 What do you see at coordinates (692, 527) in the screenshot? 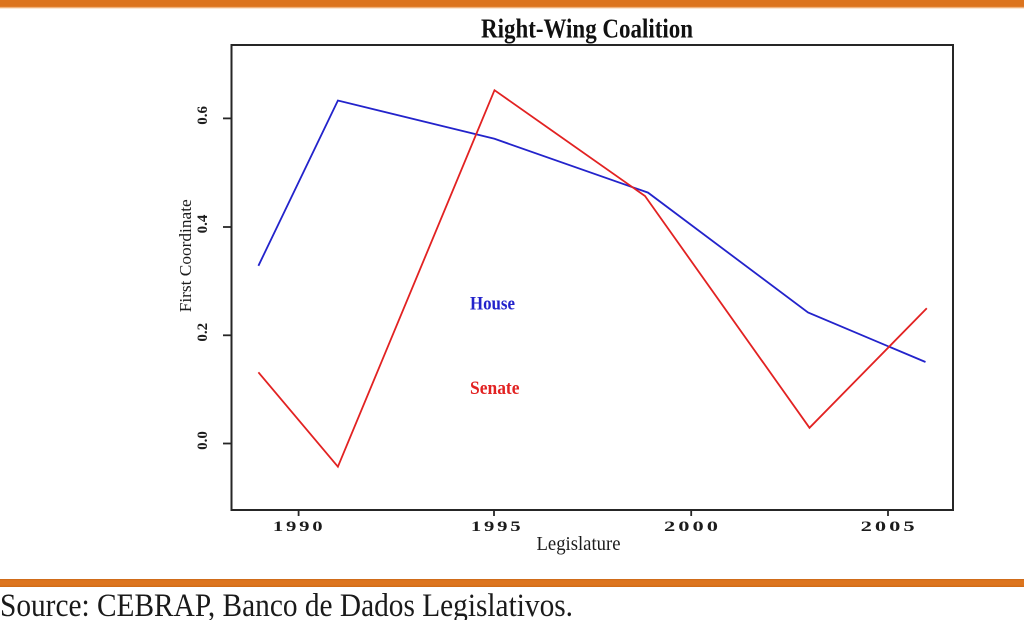
I see `svg-text: 2000` at bounding box center [692, 527].